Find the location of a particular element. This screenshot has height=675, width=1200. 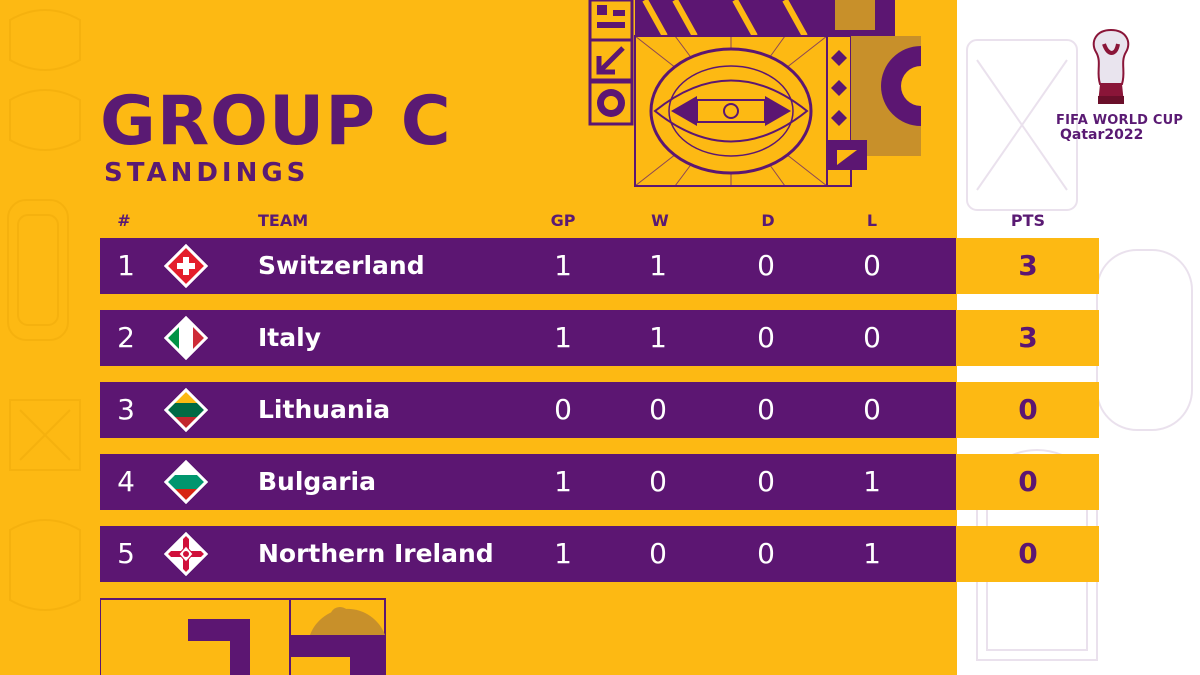

team-name: Bulgaria is located at coordinates (317, 481).